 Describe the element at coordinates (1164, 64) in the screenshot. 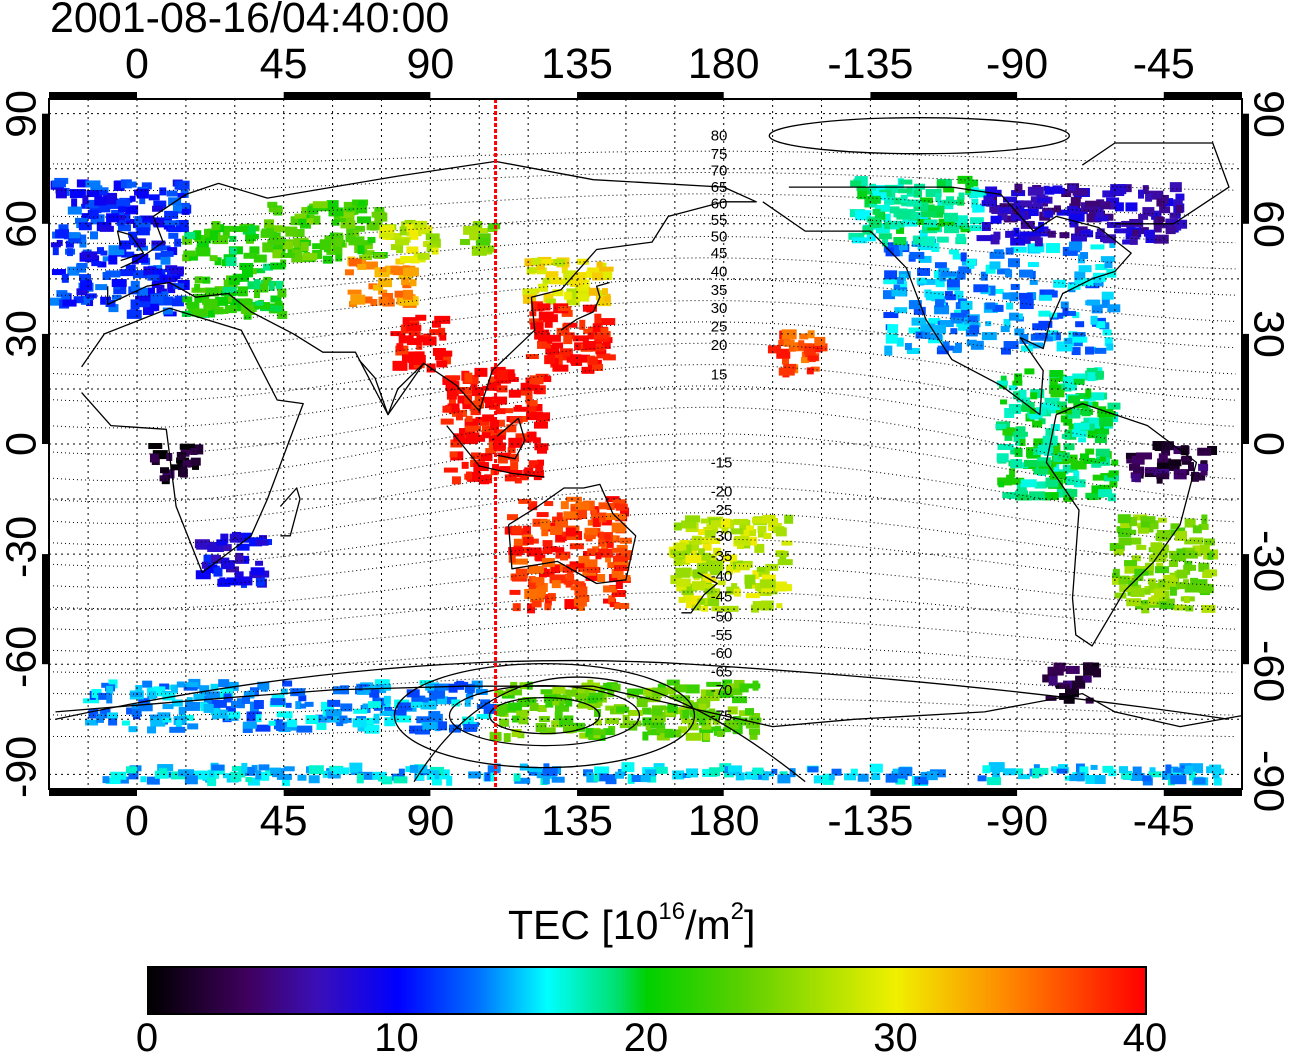

I see `top-lon-tick: -45` at that location.